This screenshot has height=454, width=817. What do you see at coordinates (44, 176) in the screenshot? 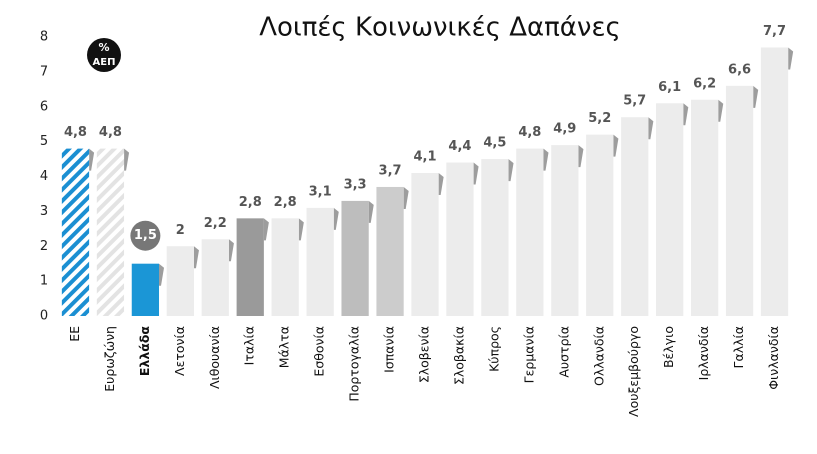
I see `y-tick-label: 4` at bounding box center [44, 176].